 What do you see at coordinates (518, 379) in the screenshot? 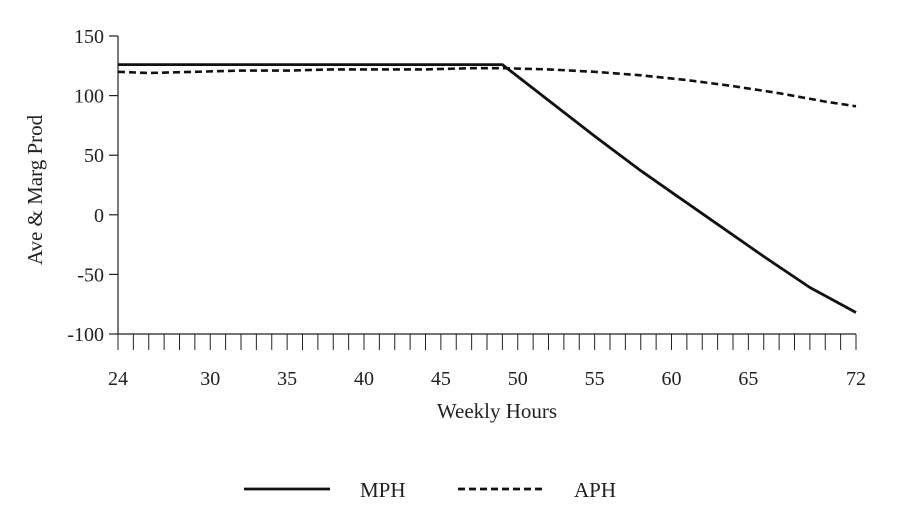
I see `x-tick-label: 50` at bounding box center [518, 379].